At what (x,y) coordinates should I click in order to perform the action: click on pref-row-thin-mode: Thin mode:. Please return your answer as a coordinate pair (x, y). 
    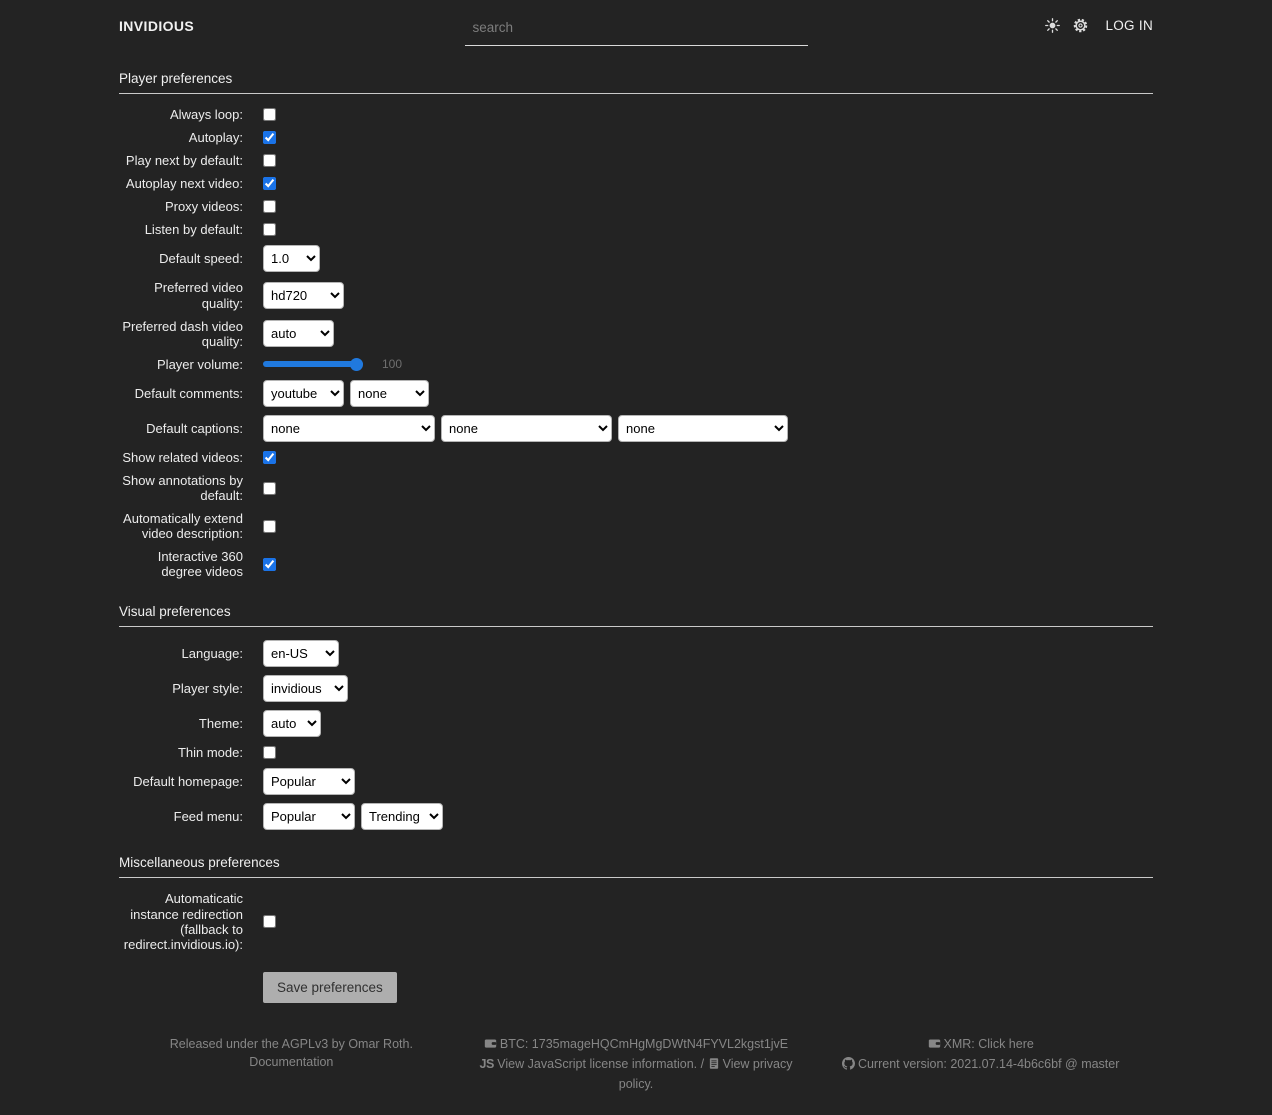
    Looking at the image, I should click on (636, 752).